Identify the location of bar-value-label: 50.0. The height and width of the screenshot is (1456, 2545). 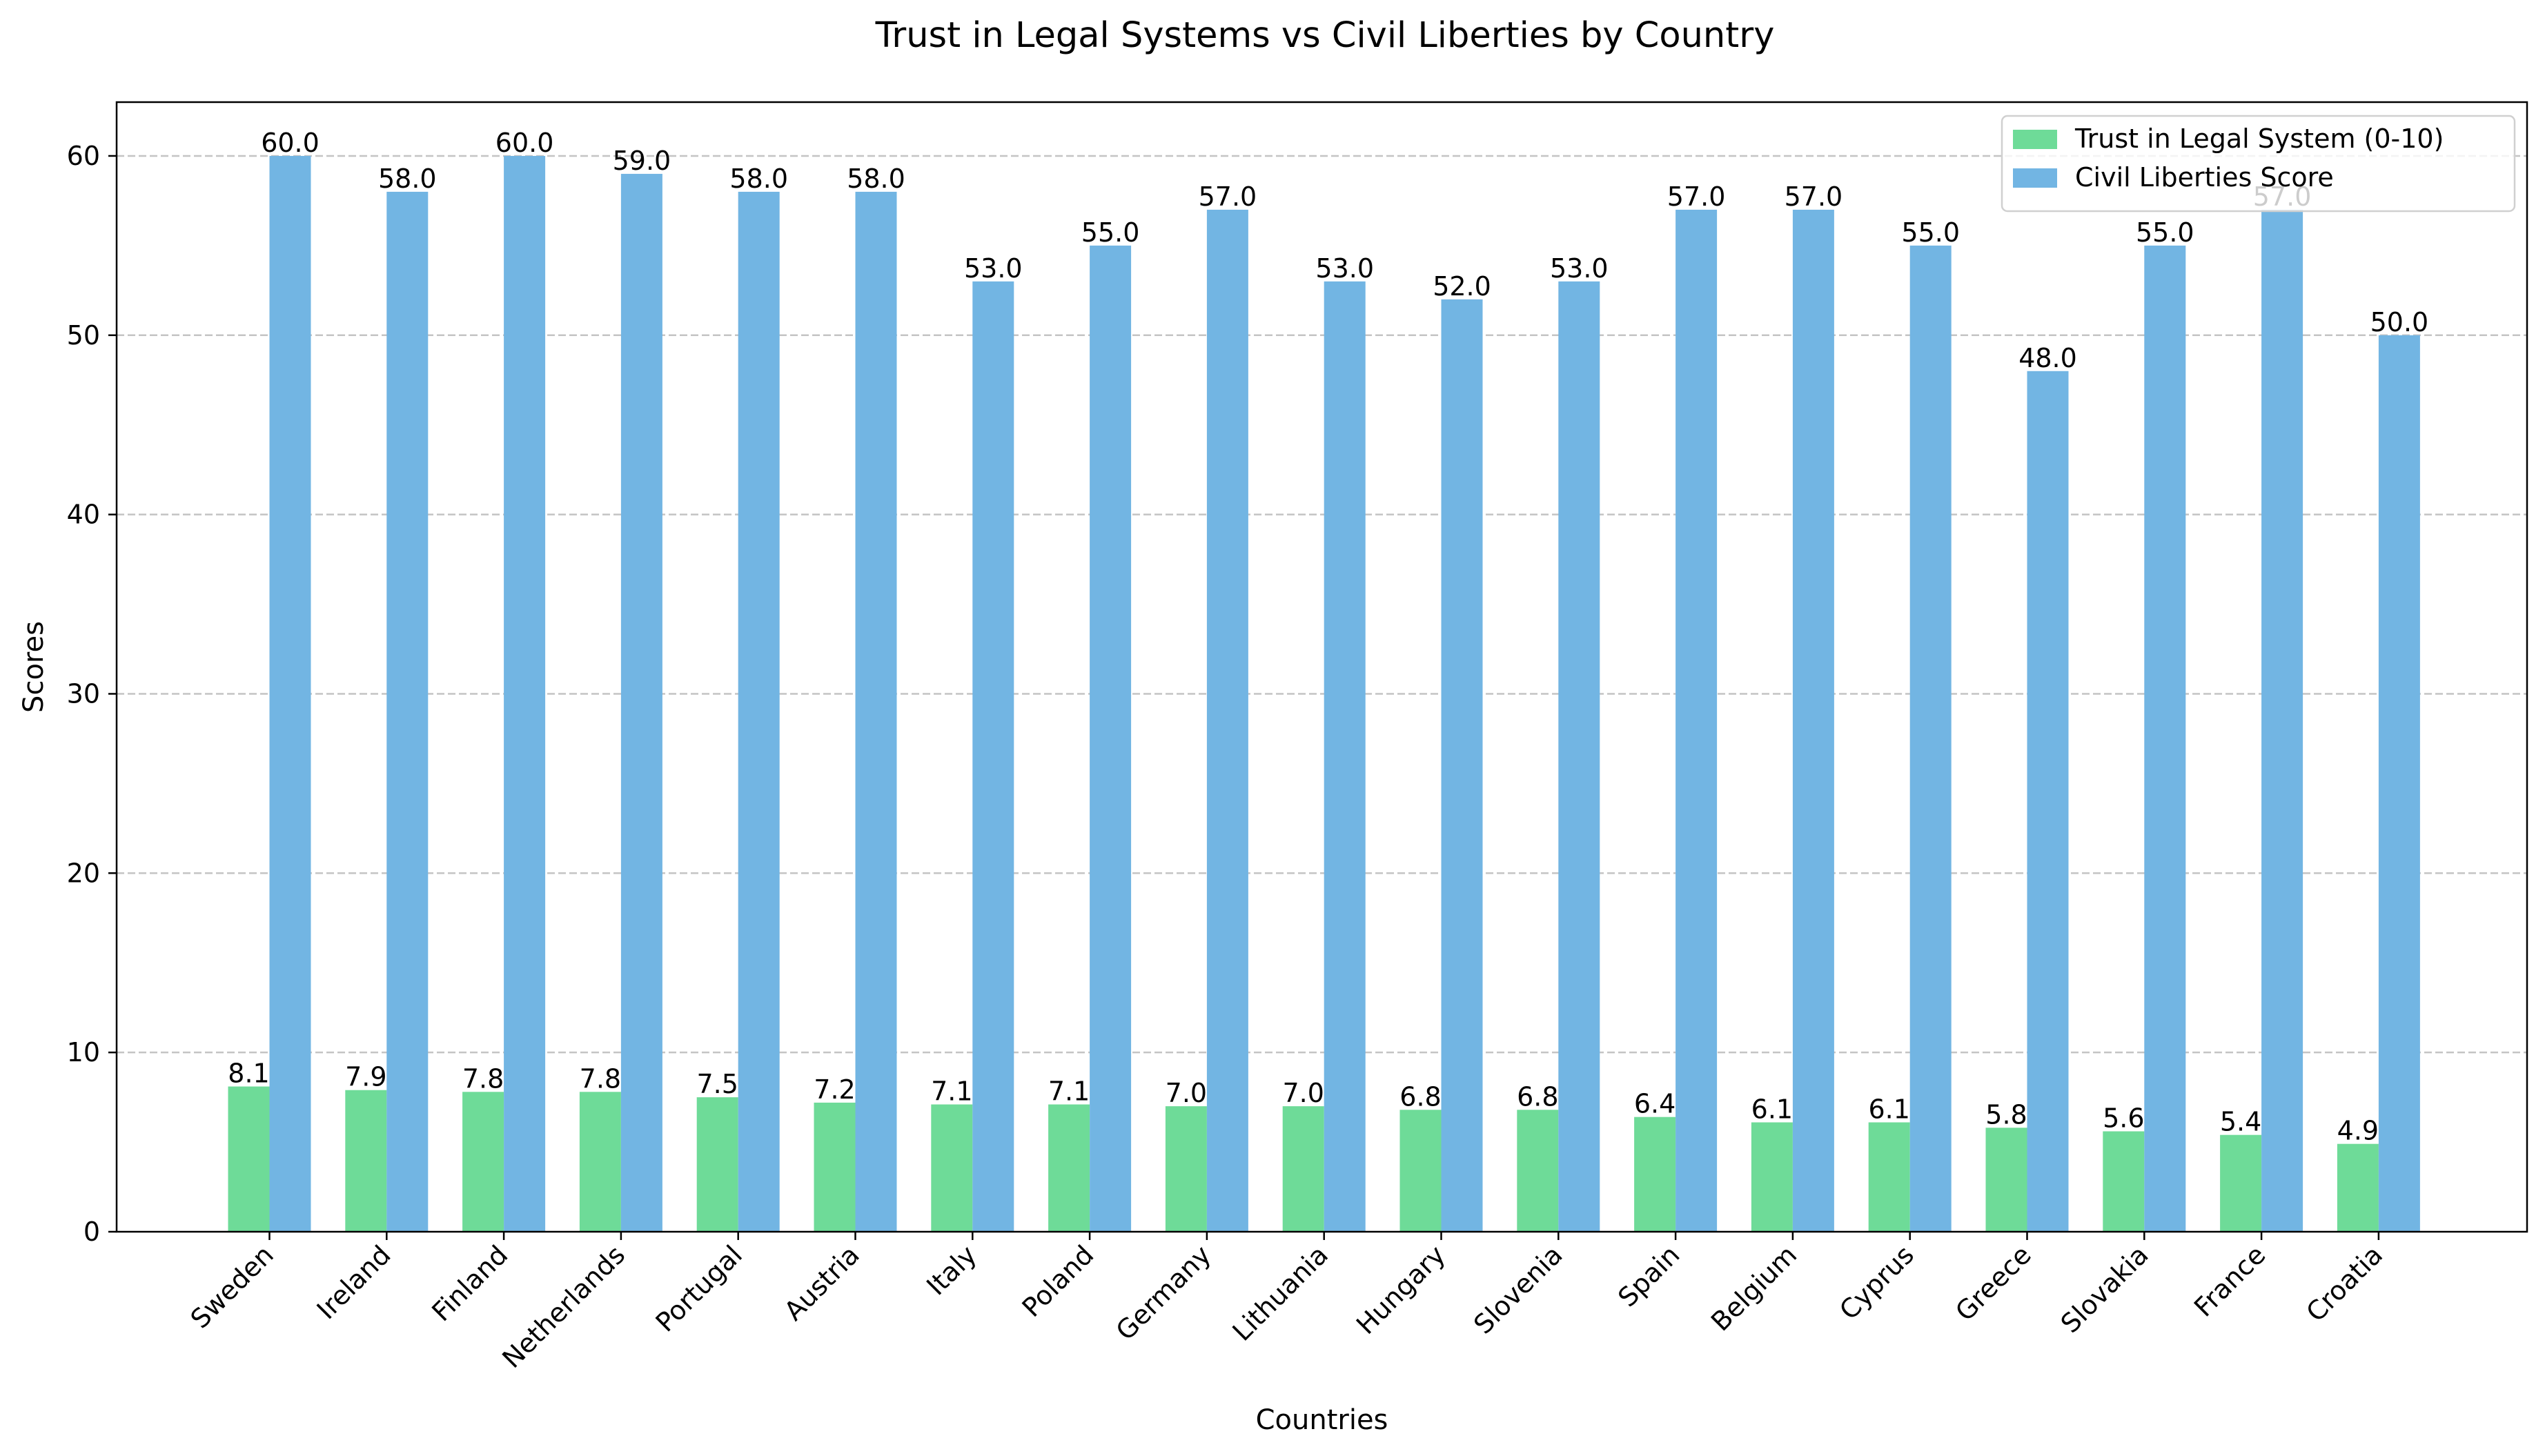
(2399, 322).